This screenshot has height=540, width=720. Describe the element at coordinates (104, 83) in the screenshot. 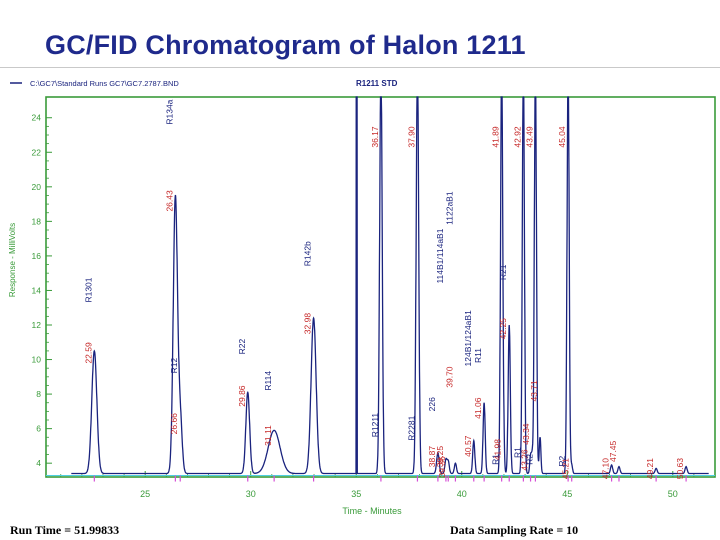

I see `file-path-label: C:\GC7\Standard Runs GC7\GC7.2787.BND` at that location.